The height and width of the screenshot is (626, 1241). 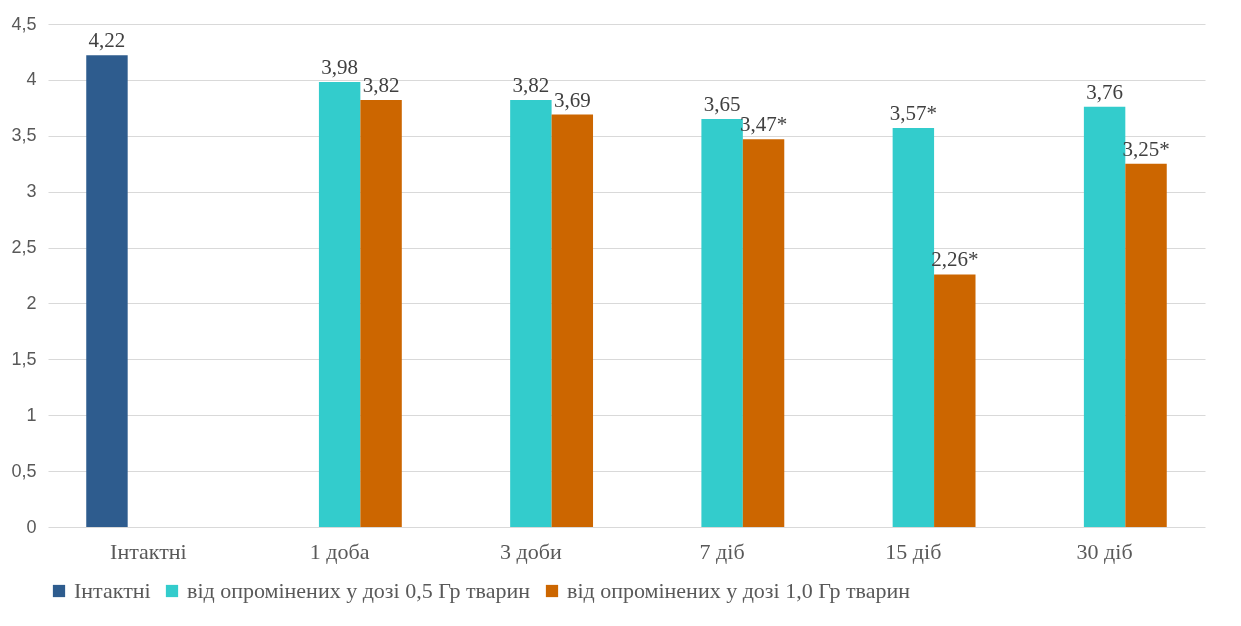 I want to click on y-tick-label: 2,5, so click(x=24, y=247).